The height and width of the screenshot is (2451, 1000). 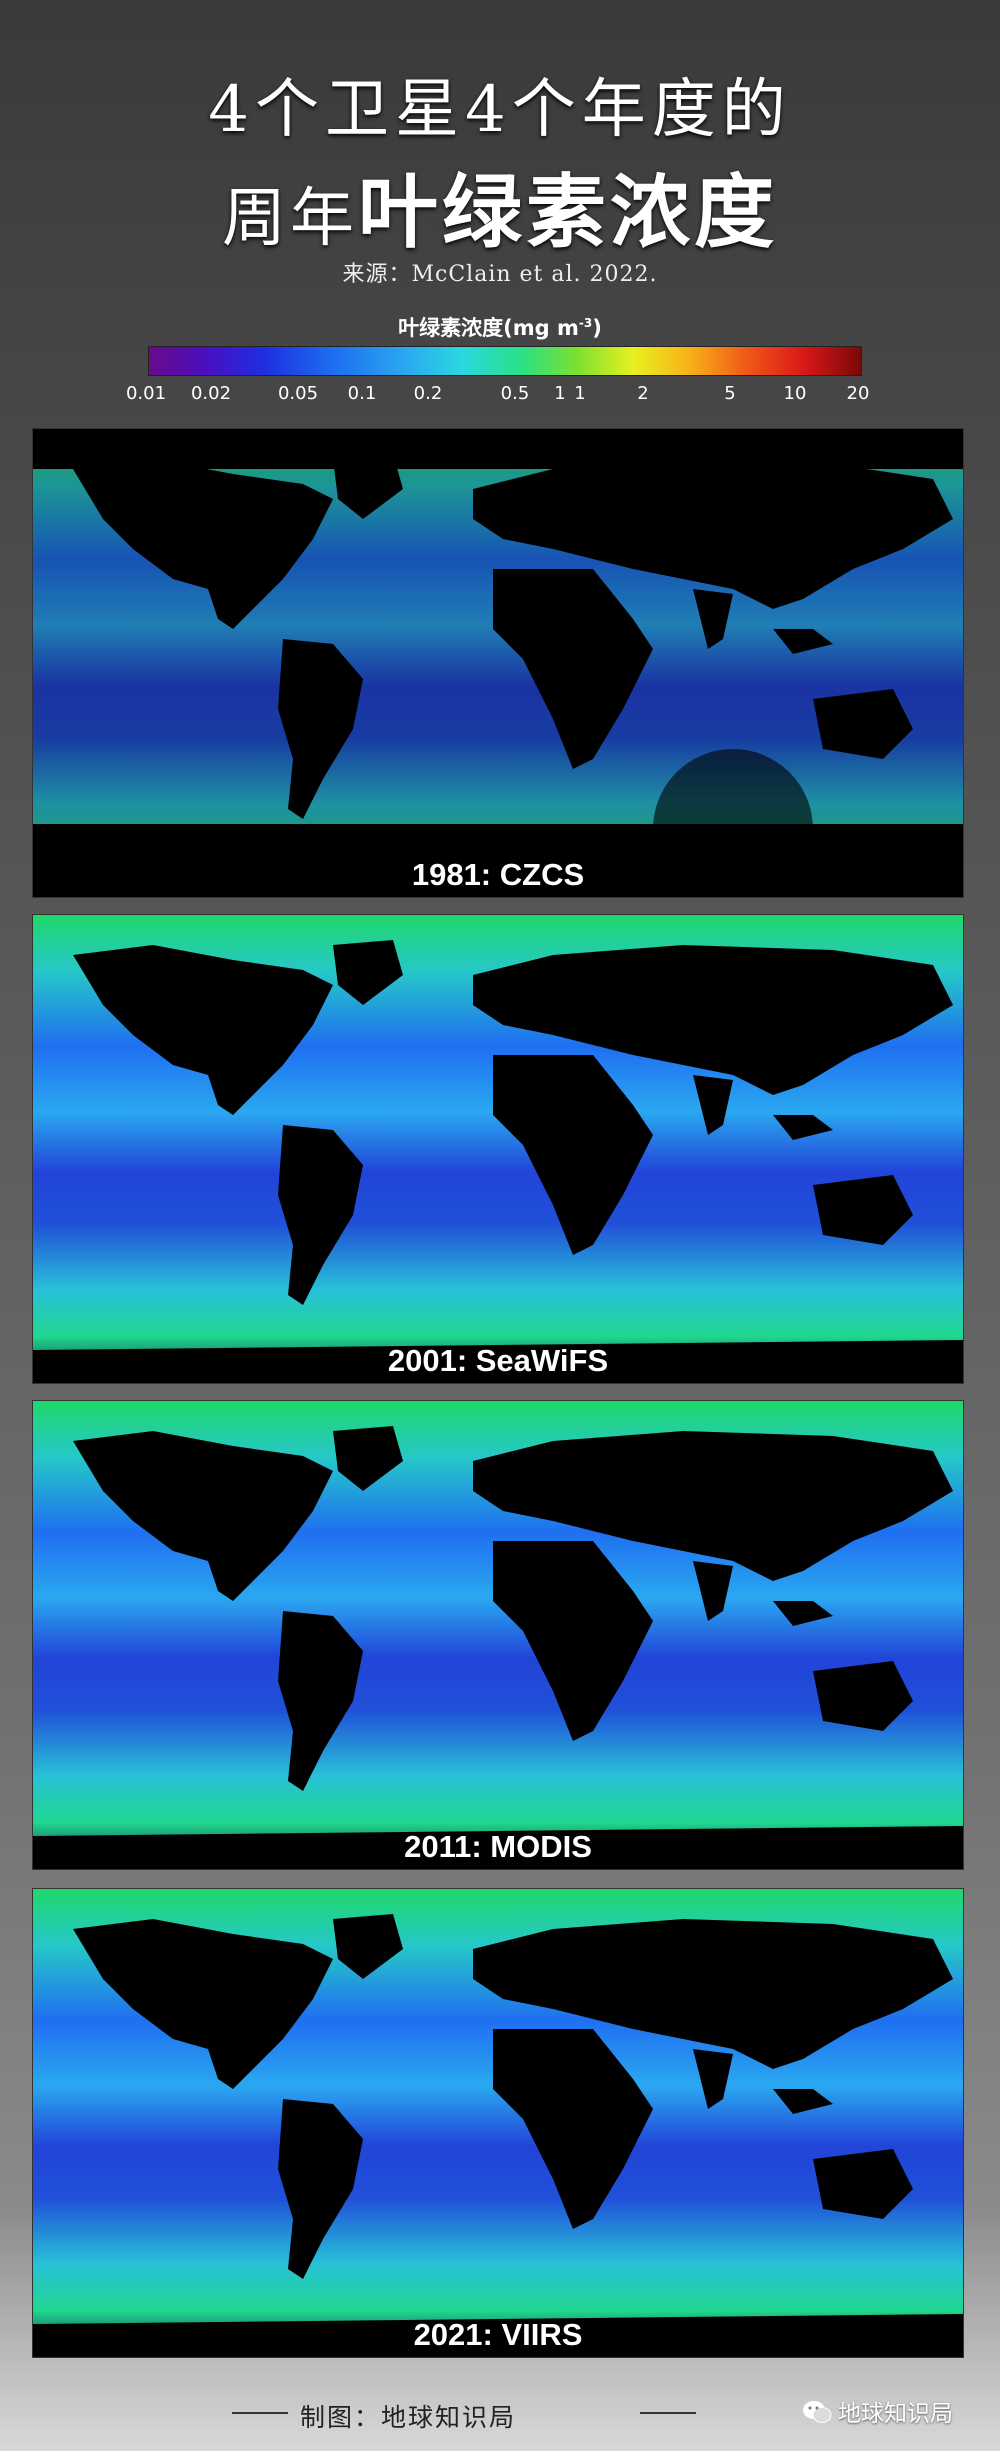 I want to click on page-title-line1: 4个卫星4个年度的, so click(x=500, y=110).